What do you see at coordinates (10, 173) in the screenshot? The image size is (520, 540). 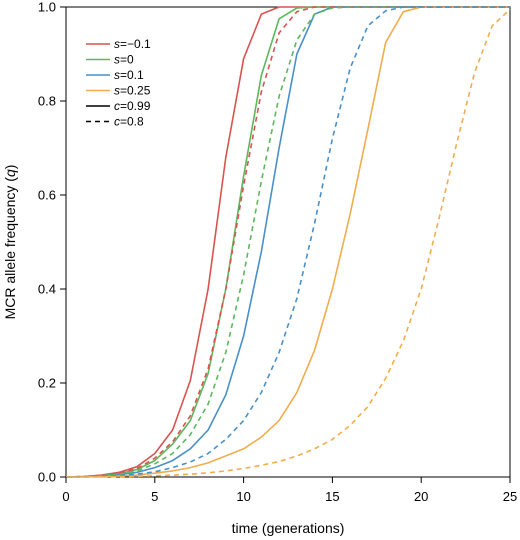 I see `y-axis-title-var: q` at bounding box center [10, 173].